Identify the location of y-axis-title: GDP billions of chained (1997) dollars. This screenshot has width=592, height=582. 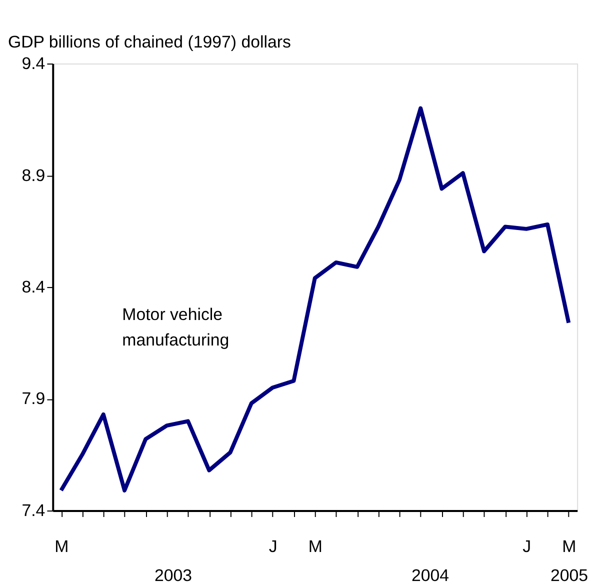
(149, 42).